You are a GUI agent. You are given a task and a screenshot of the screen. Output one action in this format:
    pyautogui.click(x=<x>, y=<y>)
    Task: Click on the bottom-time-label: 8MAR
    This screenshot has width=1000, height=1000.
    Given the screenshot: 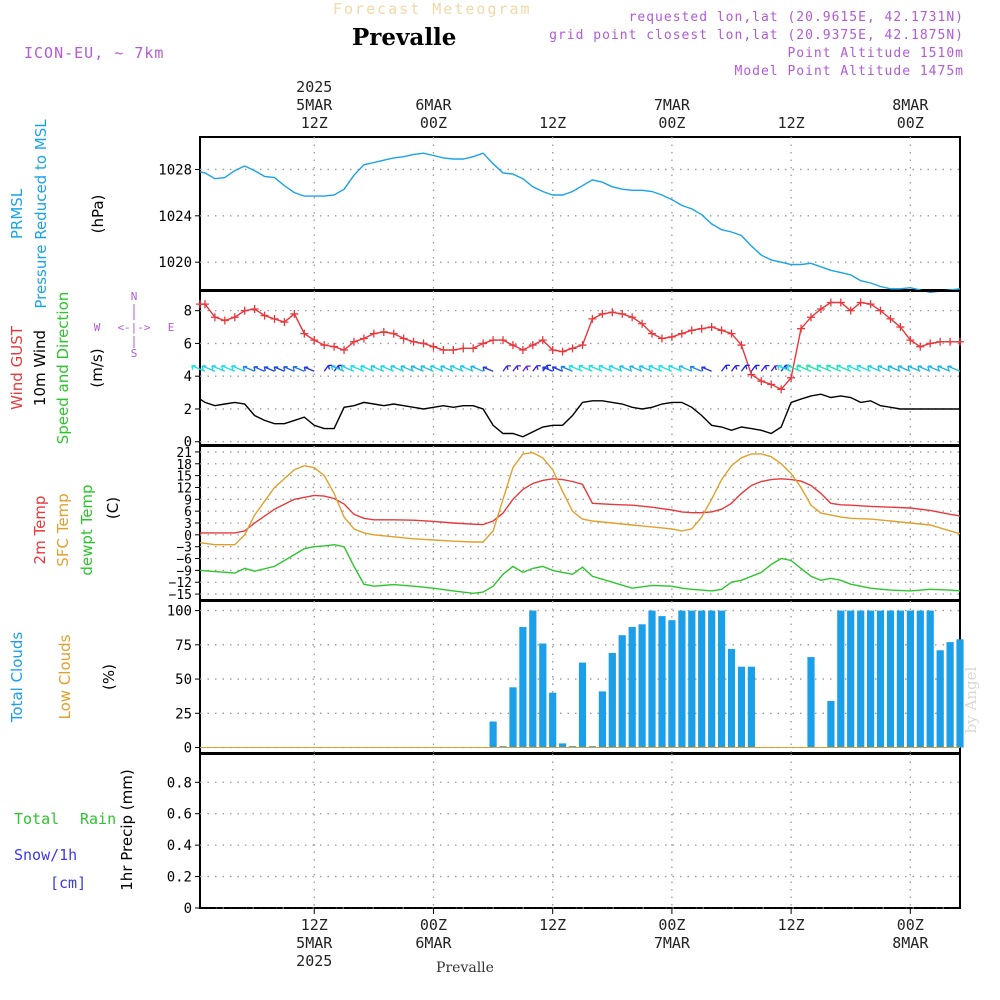 What is the action you would take?
    pyautogui.click(x=910, y=943)
    